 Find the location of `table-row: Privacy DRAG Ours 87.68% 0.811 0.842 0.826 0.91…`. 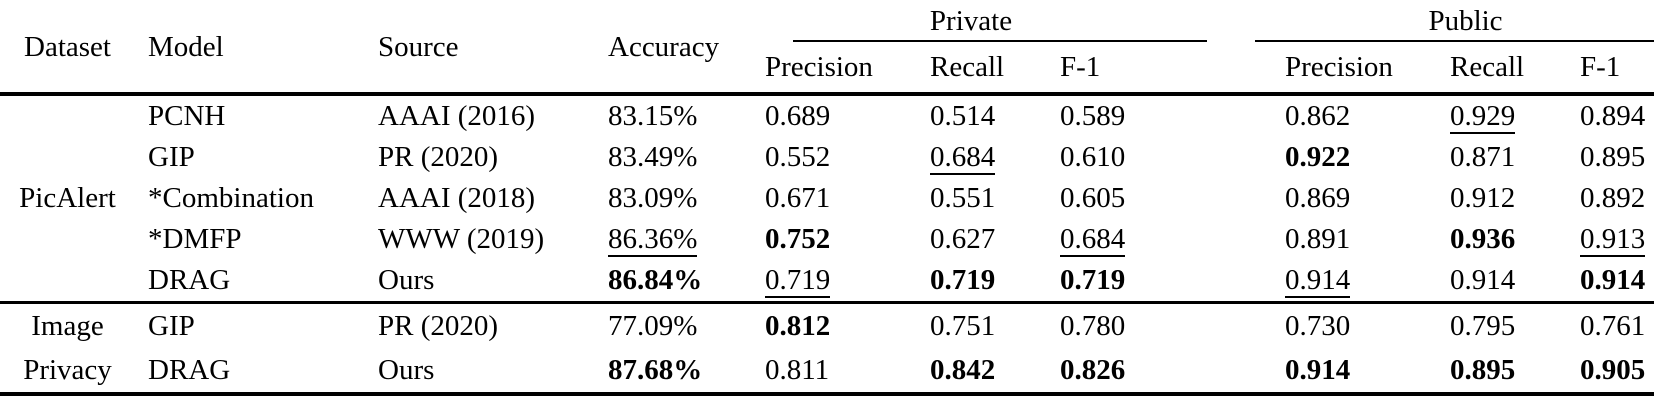

table-row: Privacy DRAG Ours 87.68% 0.811 0.842 0.826 0.91… is located at coordinates (827, 370).